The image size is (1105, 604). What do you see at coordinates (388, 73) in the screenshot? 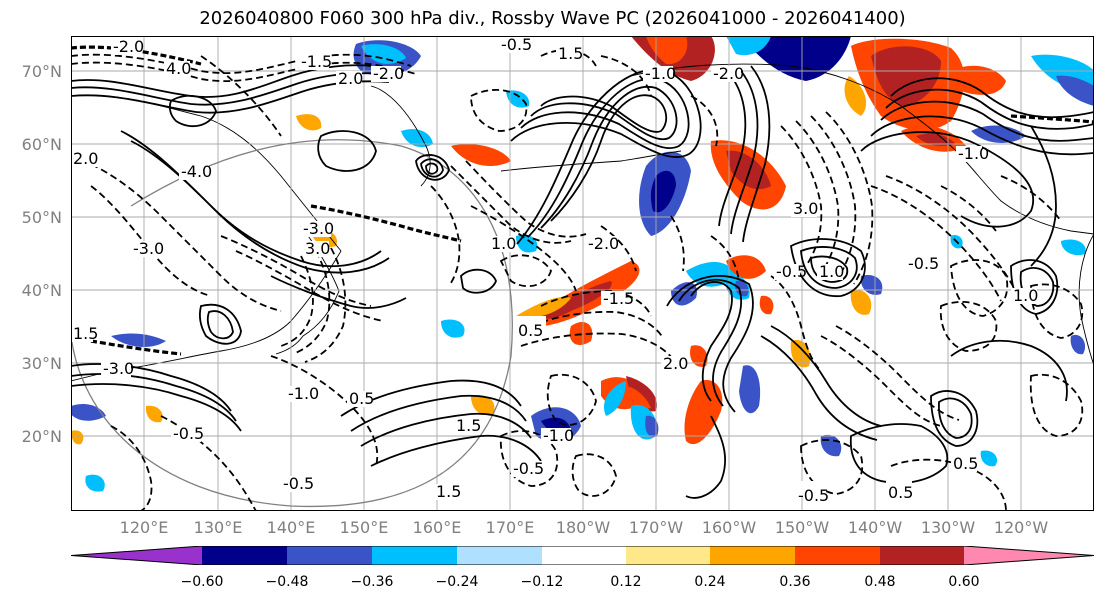
I see `contour-label: -2.0` at bounding box center [388, 73].